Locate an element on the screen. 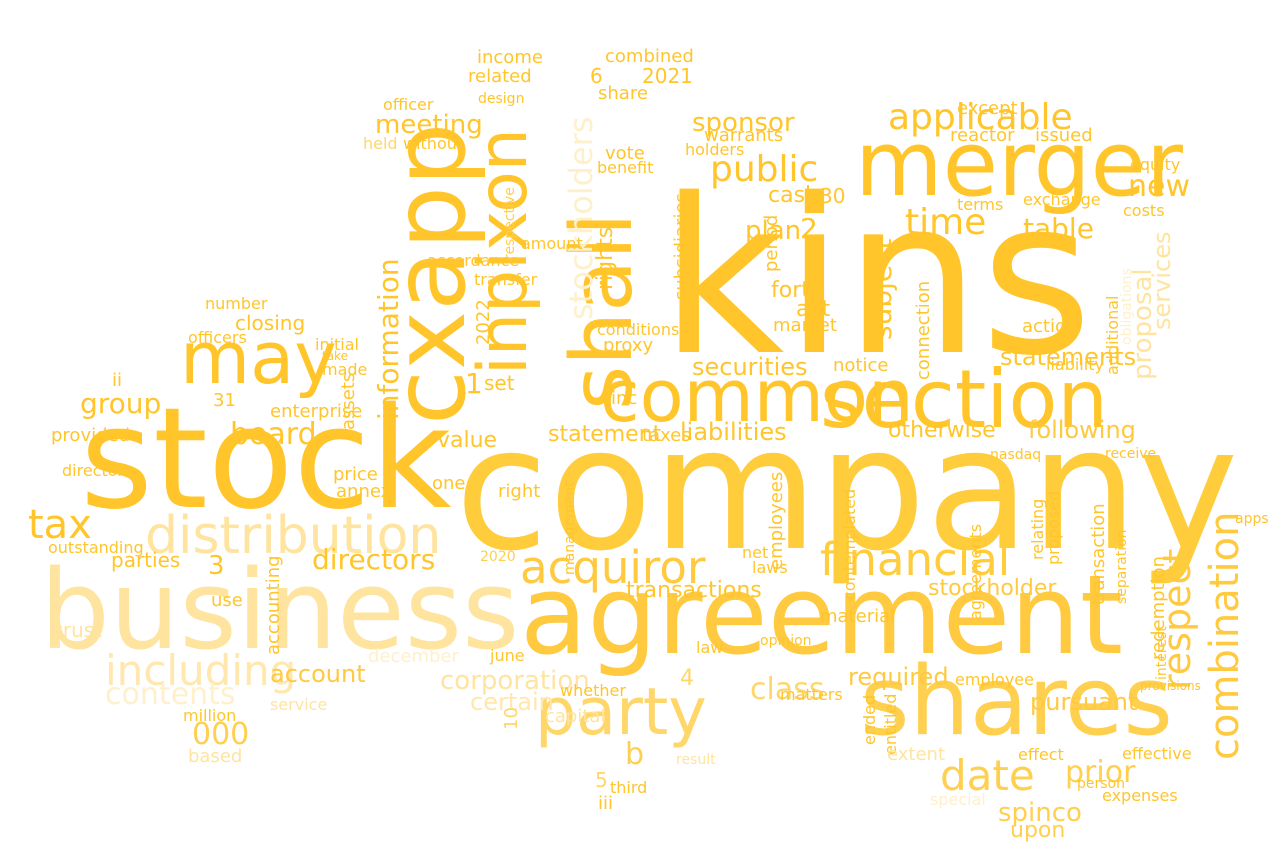 This screenshot has height=863, width=1280. cloud-word: apps is located at coordinates (1252, 519).